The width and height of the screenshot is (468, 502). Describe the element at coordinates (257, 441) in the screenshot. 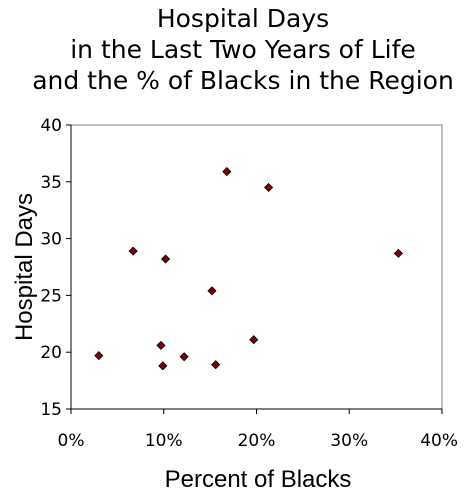

I see `x-tick-label: 20%` at that location.